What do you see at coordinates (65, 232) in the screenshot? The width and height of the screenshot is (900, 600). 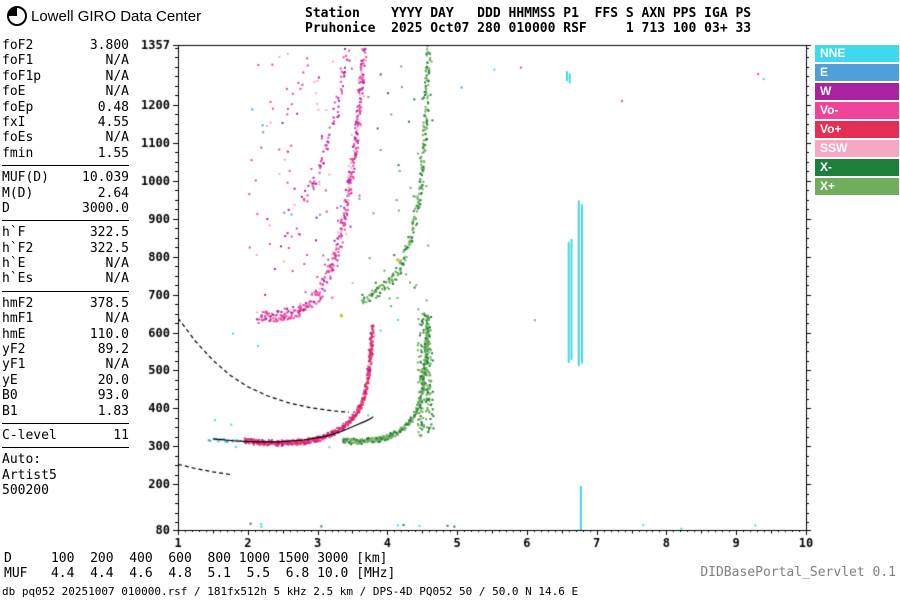 I see `param-hf: h`F 322.5` at bounding box center [65, 232].